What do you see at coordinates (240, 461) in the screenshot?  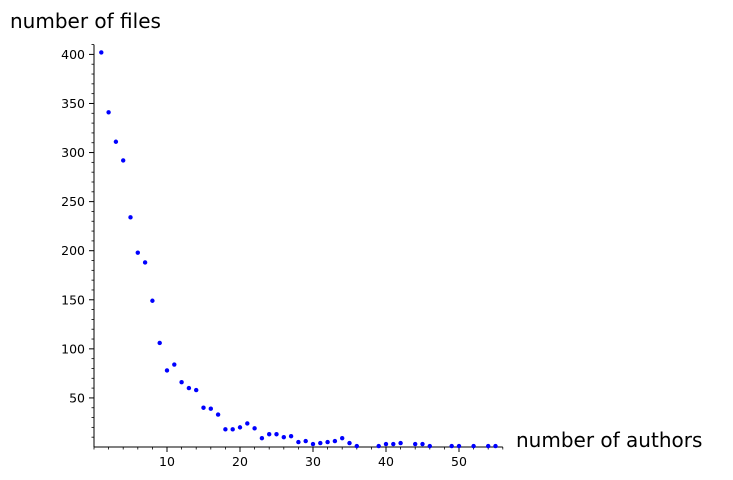 I see `x-tick-label: 20` at bounding box center [240, 461].